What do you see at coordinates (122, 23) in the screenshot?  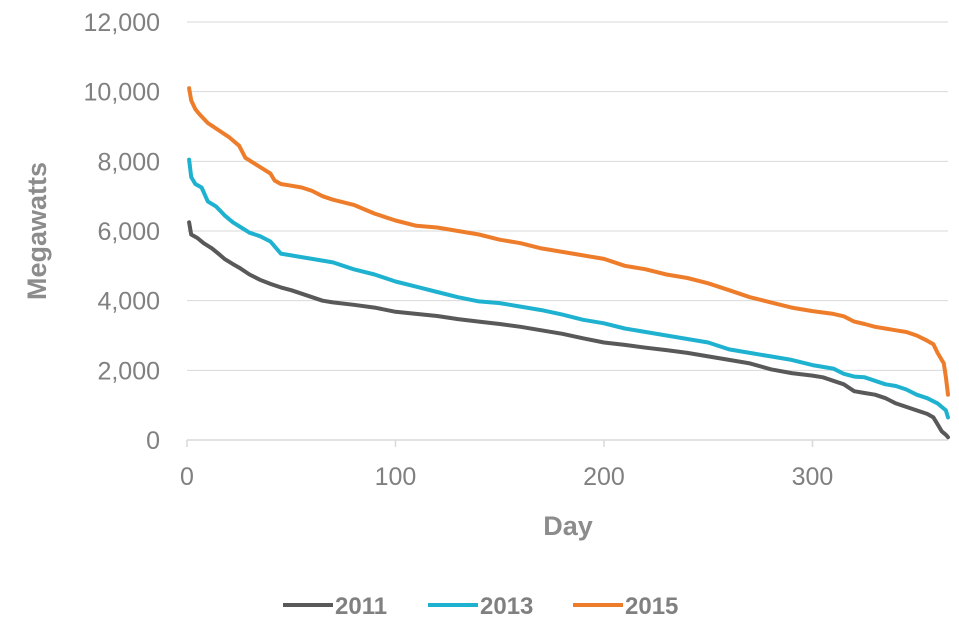 I see `y-tick-label: 12,000` at bounding box center [122, 23].